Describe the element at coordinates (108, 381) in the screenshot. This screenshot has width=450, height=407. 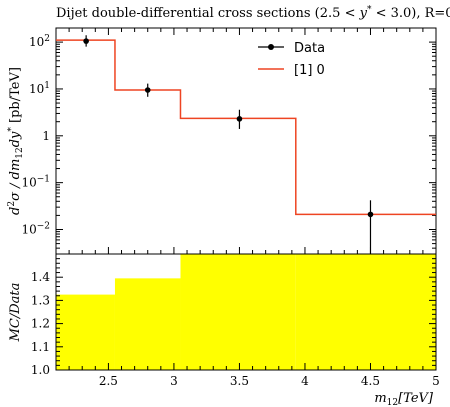
I see `x-tick-label: 2.5` at that location.